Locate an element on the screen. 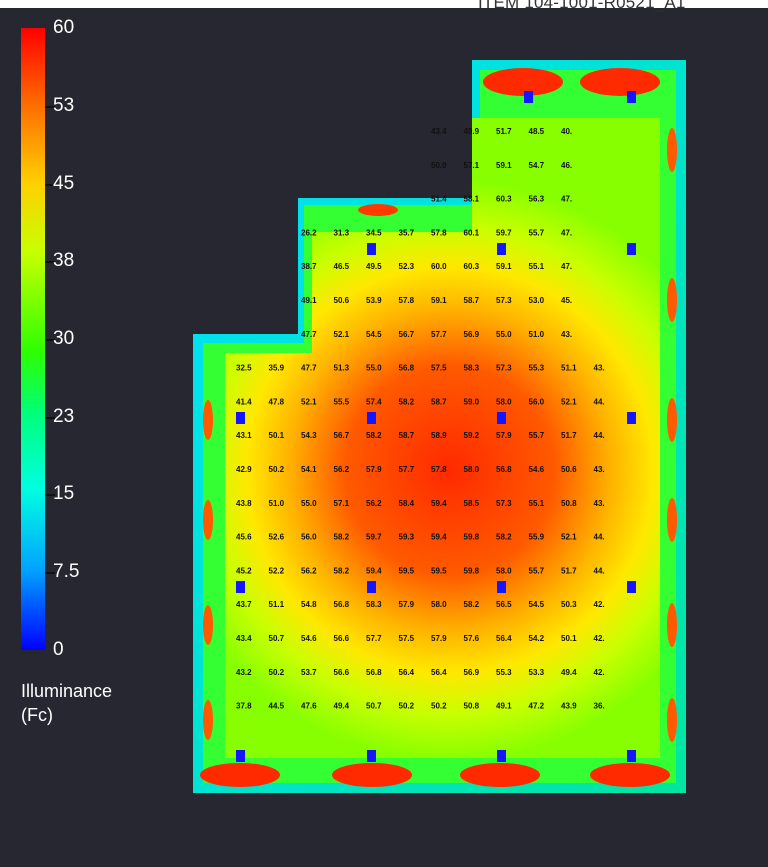  colorbar-tick-label: 23 is located at coordinates (64, 416).